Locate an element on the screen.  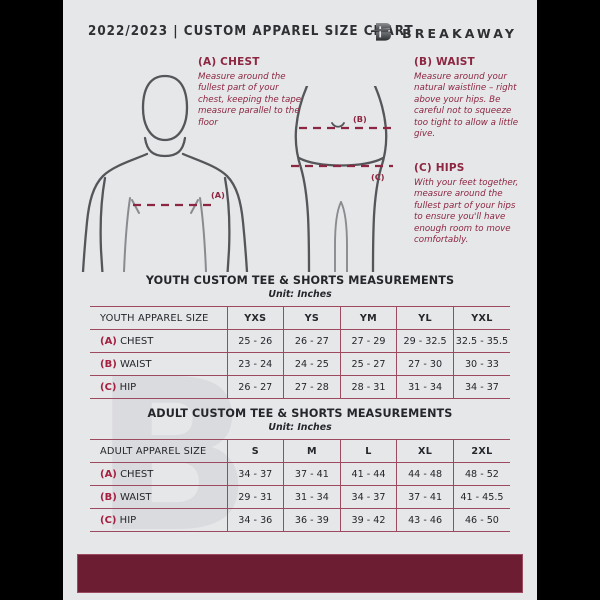
youth-header-5: YXL is located at coordinates (481, 318).